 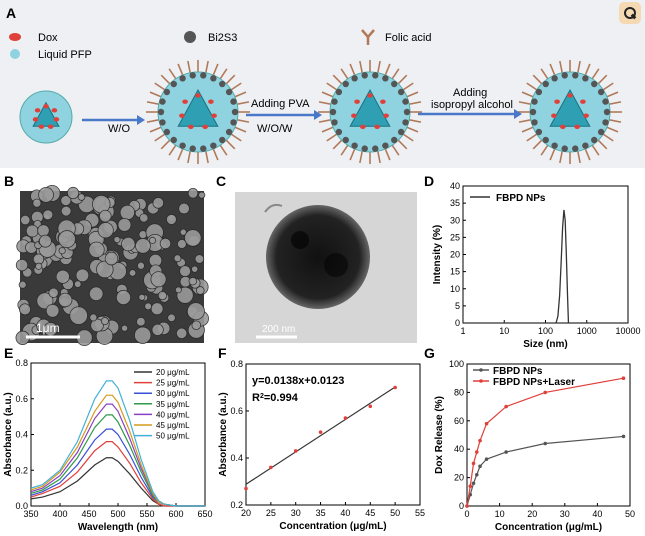 What do you see at coordinates (173, 425) in the screenshot?
I see `legend-label-5: 45 μg/mL` at bounding box center [173, 425].